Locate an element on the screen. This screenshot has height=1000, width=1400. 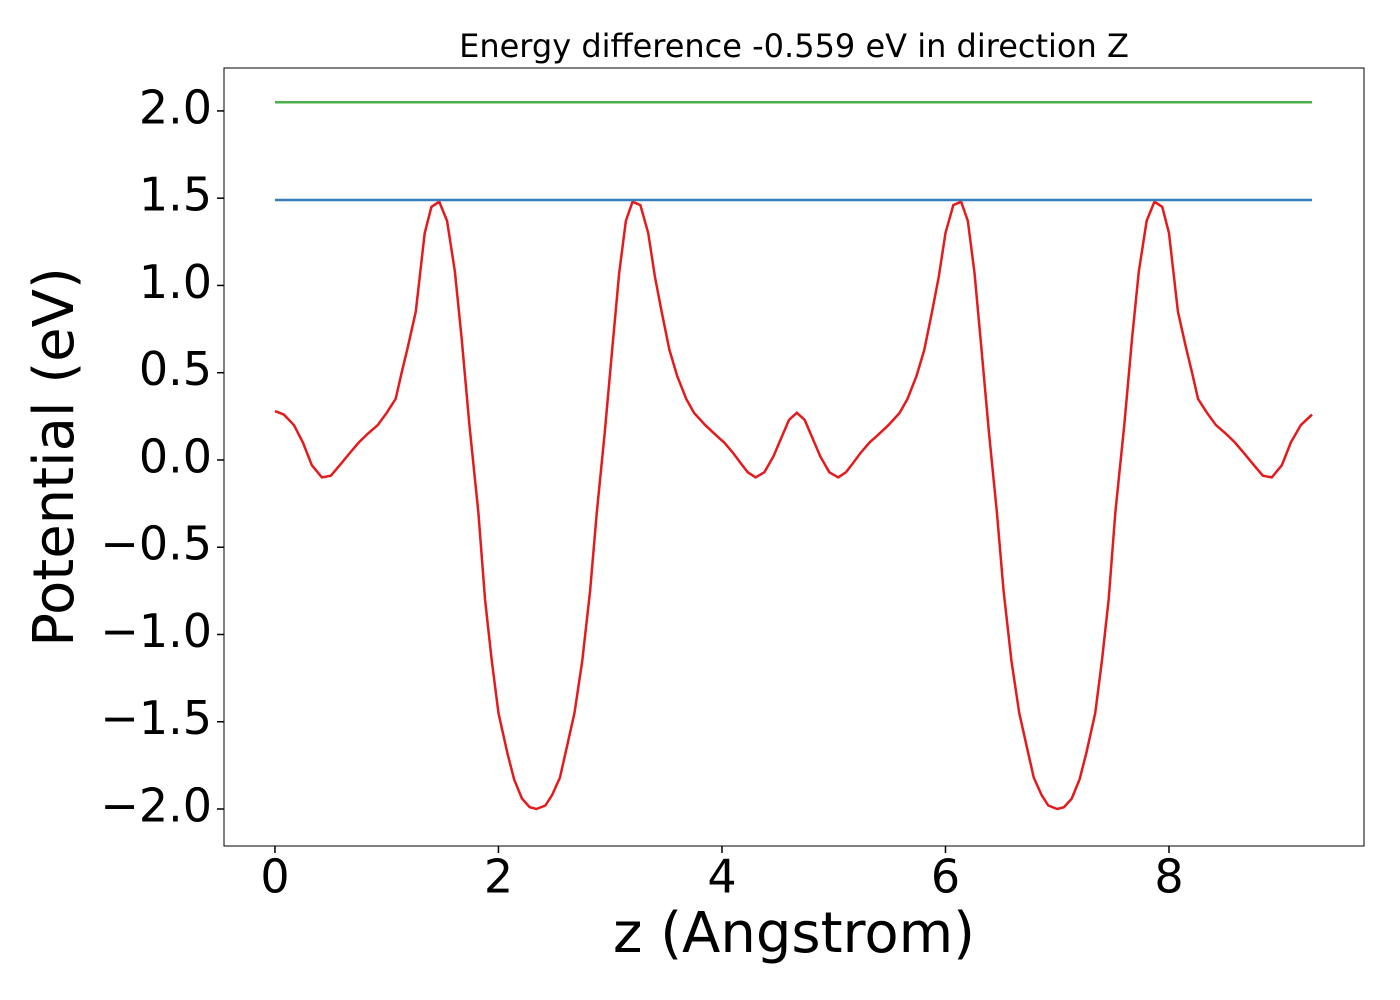
y-tick-label: −1.5 is located at coordinates (156, 718).